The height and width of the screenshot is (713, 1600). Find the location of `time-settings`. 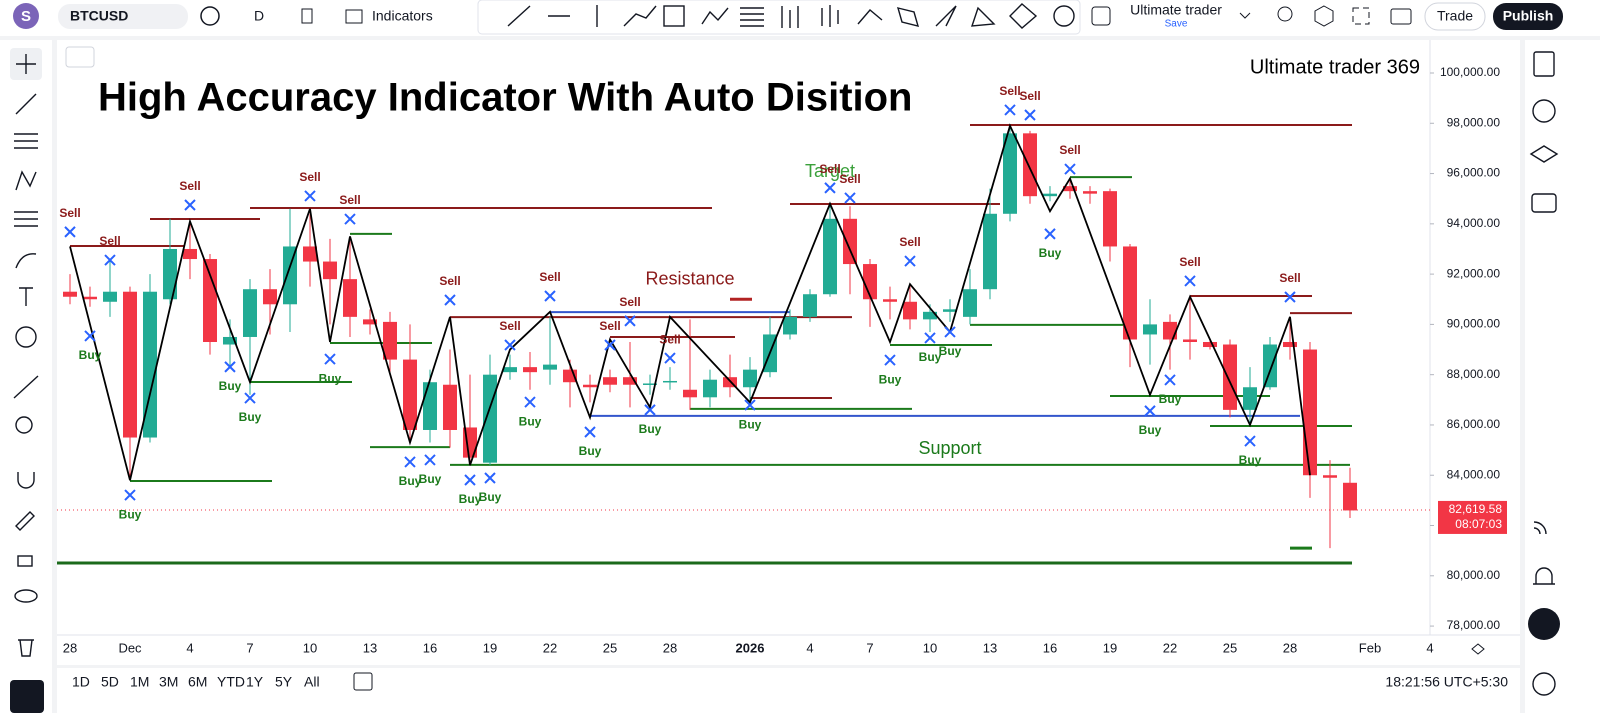

time-settings is located at coordinates (1478, 649).